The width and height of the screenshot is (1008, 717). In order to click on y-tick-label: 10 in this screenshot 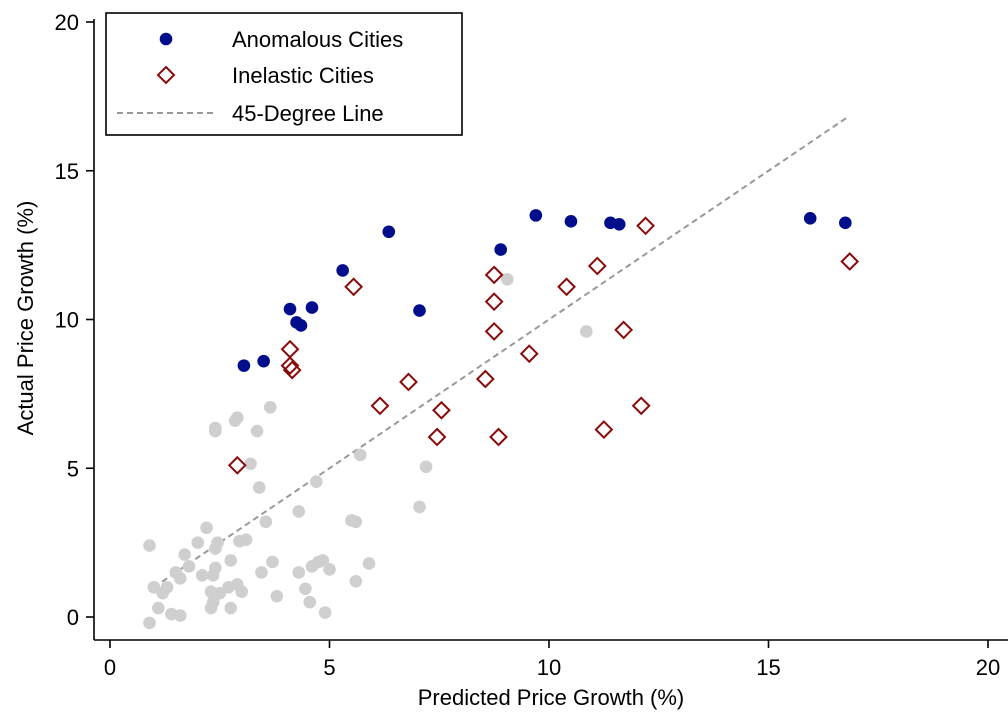, I will do `click(67, 320)`.